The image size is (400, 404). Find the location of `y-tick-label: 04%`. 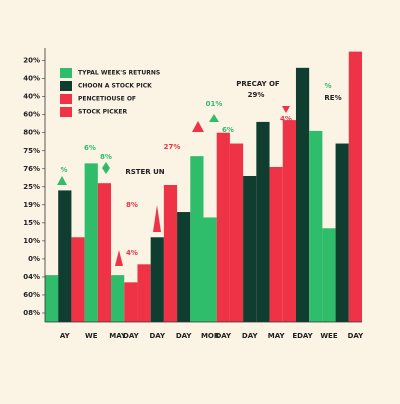

y-tick-label: 04% is located at coordinates (31, 277).